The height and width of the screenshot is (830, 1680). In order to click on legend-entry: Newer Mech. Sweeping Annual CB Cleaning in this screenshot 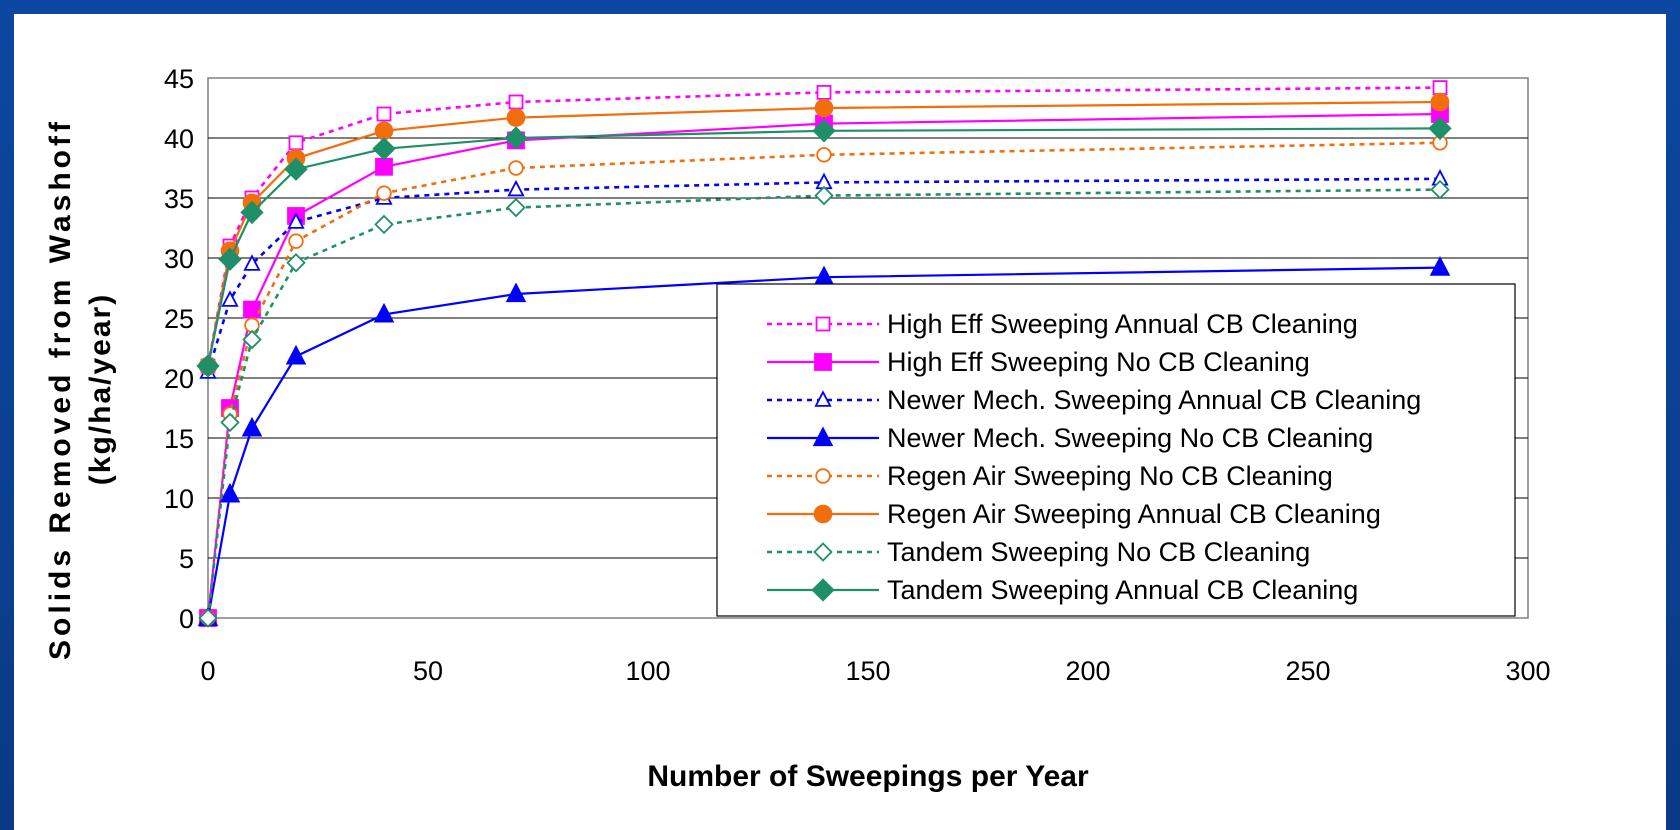, I will do `click(1094, 400)`.